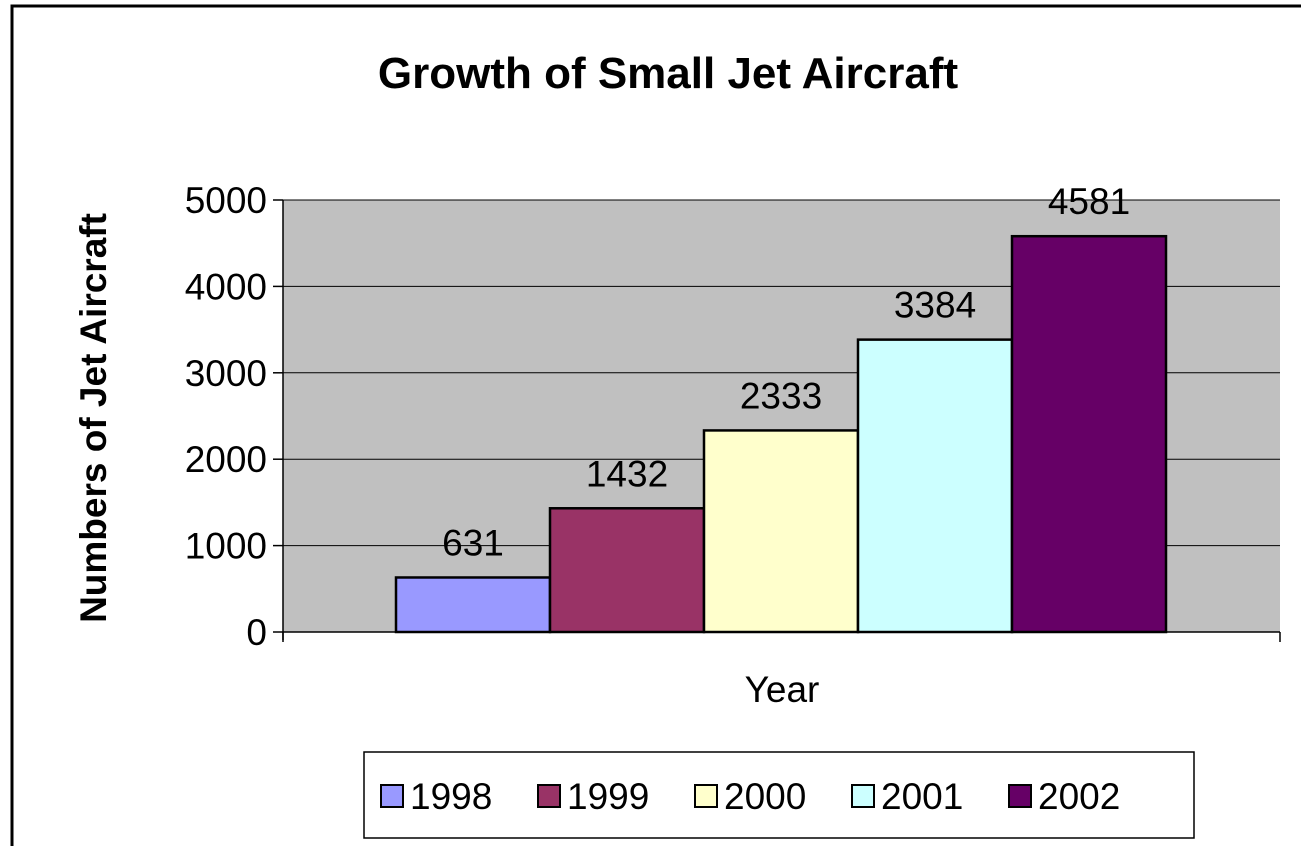 This screenshot has width=1301, height=846. What do you see at coordinates (256, 632) in the screenshot?
I see `y-tick-label: 0` at bounding box center [256, 632].